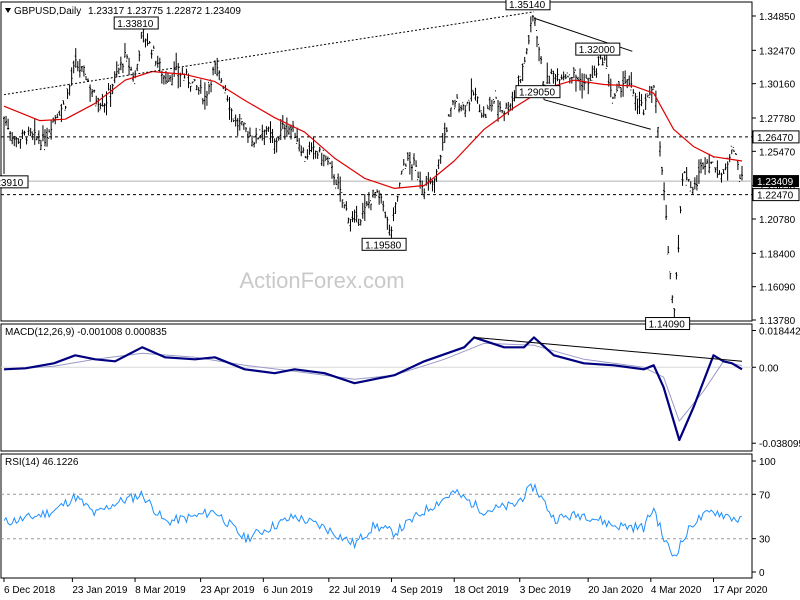 The image size is (800, 600). Describe the element at coordinates (373, 382) in the screenshot. I see `macd-signal-line` at that location.